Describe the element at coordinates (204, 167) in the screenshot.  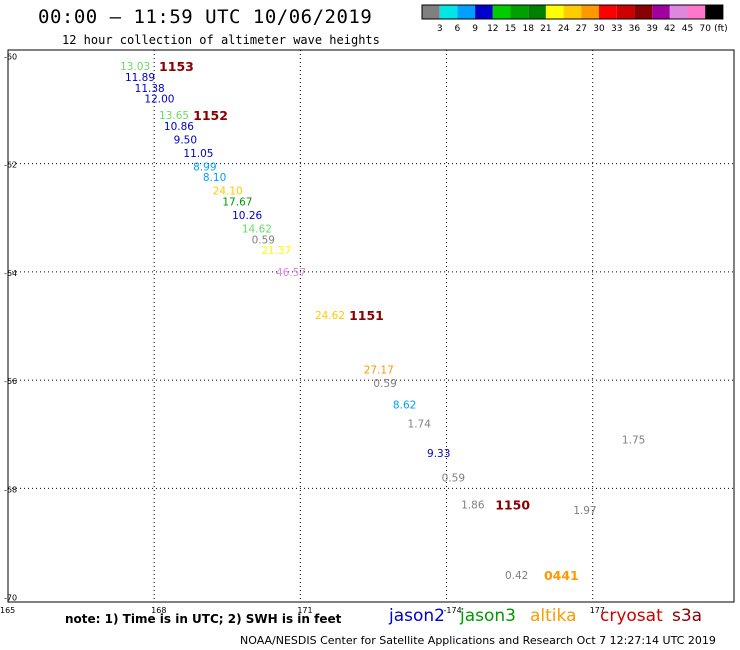
I see `wave-height-point: 8.99` at that location.